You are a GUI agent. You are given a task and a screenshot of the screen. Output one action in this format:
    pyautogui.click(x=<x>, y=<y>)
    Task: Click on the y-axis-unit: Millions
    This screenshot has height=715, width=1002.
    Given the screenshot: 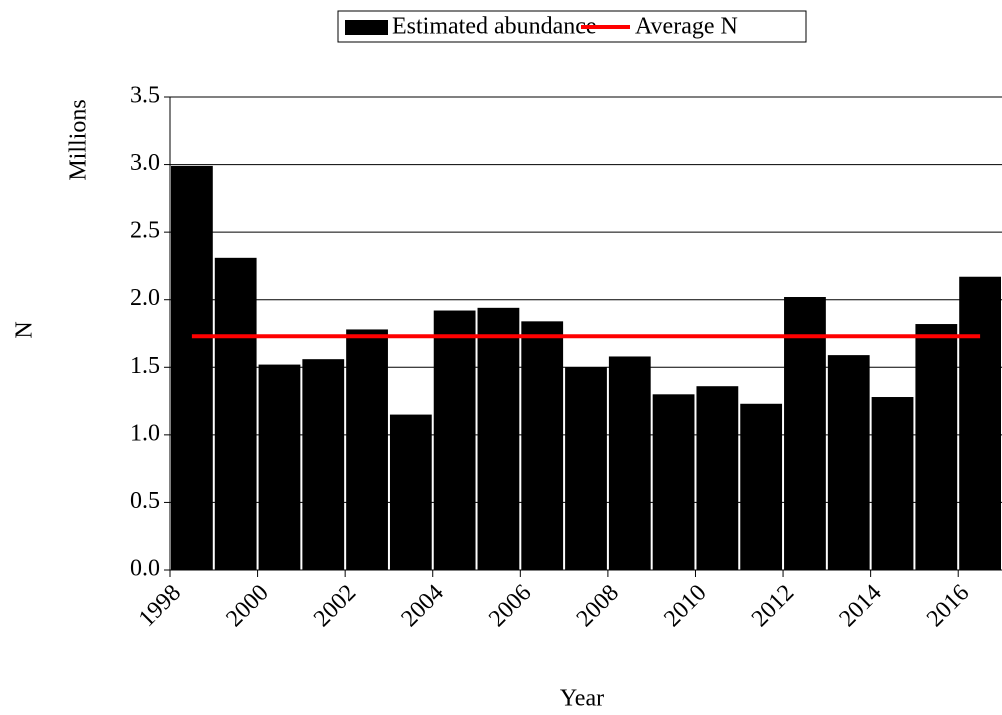 What is the action you would take?
    pyautogui.click(x=79, y=139)
    